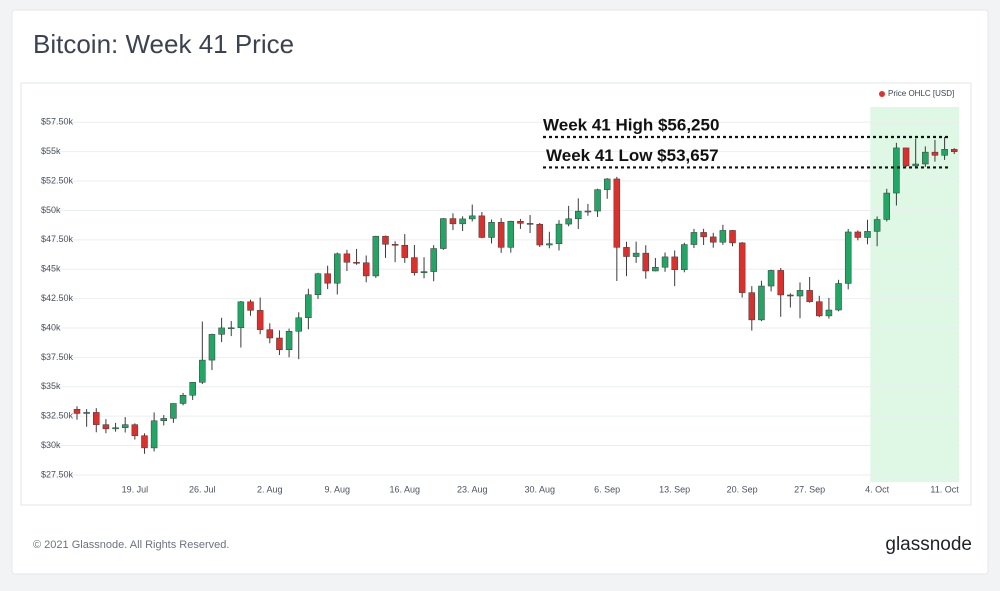 This screenshot has height=591, width=1000. What do you see at coordinates (921, 93) in the screenshot?
I see `legend-label: Price OHLC [USD]` at bounding box center [921, 93].